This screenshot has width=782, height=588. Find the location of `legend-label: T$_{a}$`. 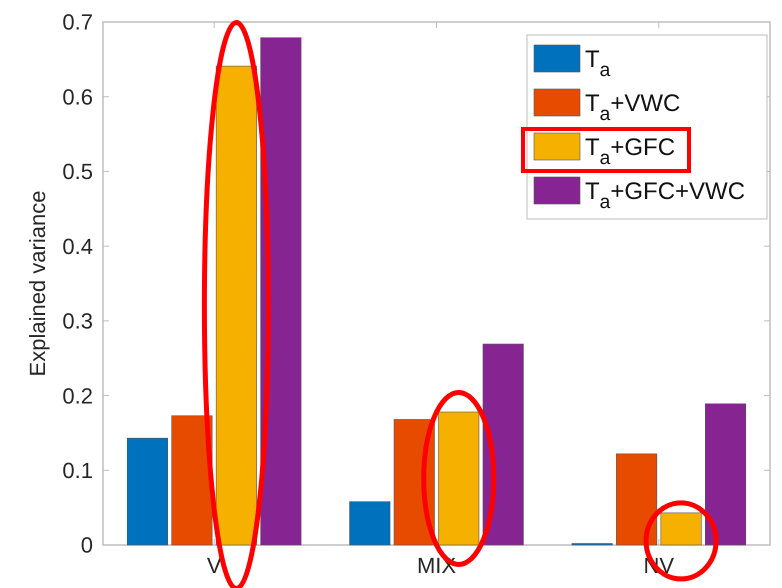

legend-label: T$_{a}$ is located at coordinates (598, 63).